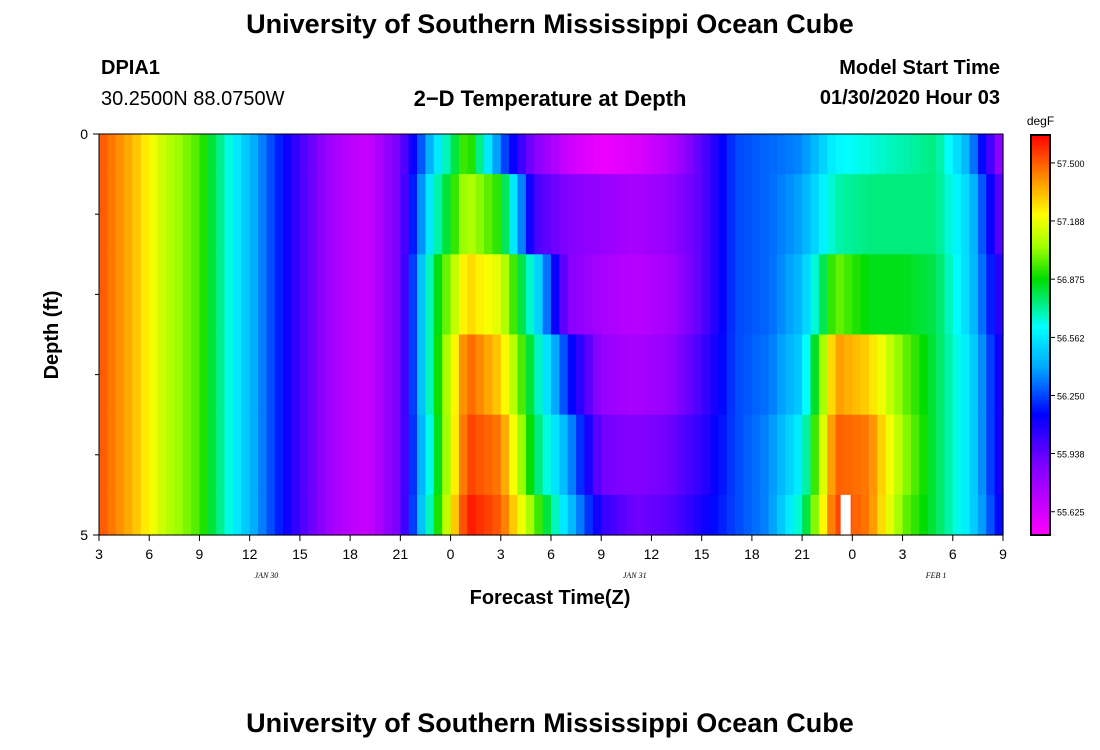  I want to click on colorbar-frame, so click(1040, 335).